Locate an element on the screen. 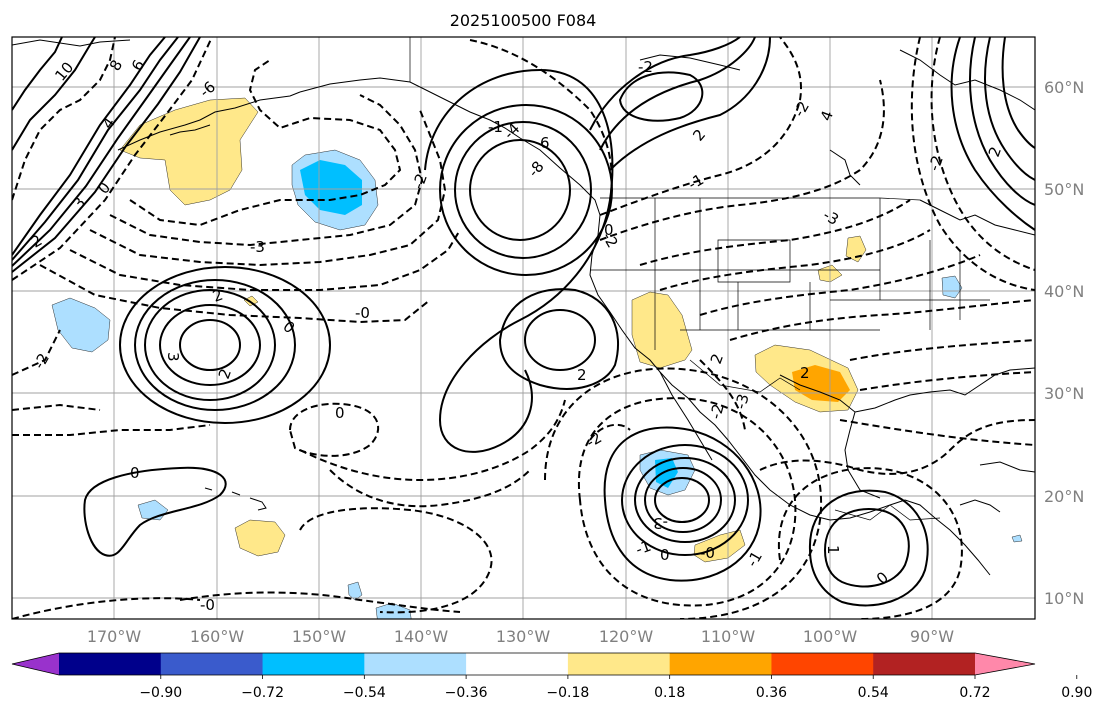 Image resolution: width=1105 pixels, height=712 pixels. lon-label: 110°W is located at coordinates (728, 636).